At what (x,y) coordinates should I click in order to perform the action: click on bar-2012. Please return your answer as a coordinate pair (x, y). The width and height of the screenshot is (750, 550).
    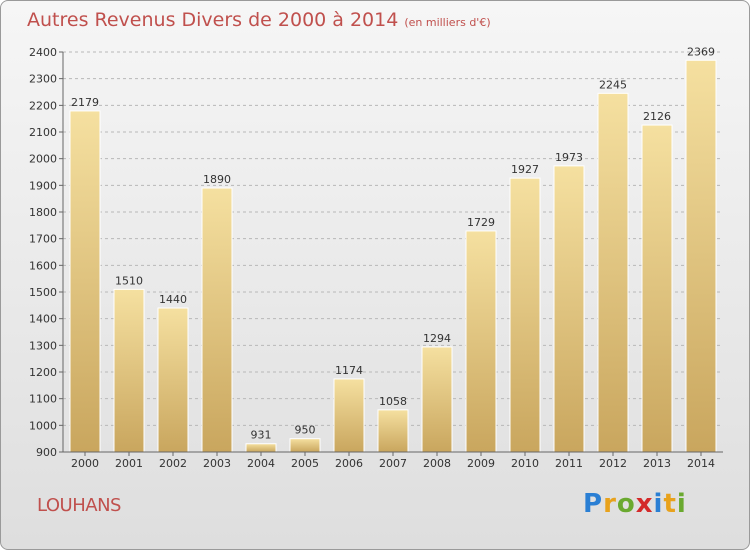
    Looking at the image, I should click on (613, 272).